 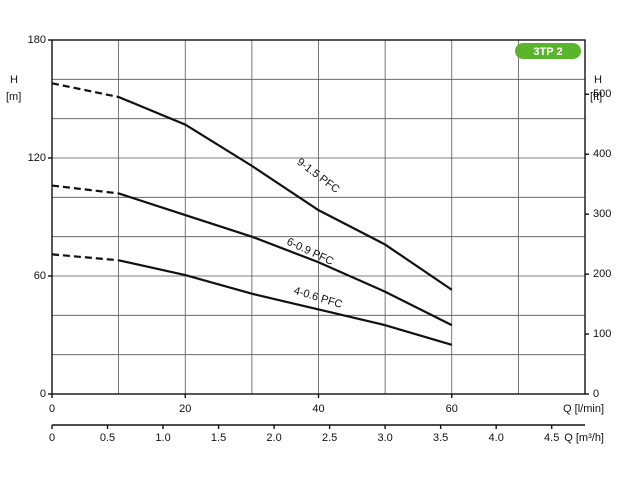 What do you see at coordinates (40, 276) in the screenshot?
I see `y-tick-label: 60` at bounding box center [40, 276].